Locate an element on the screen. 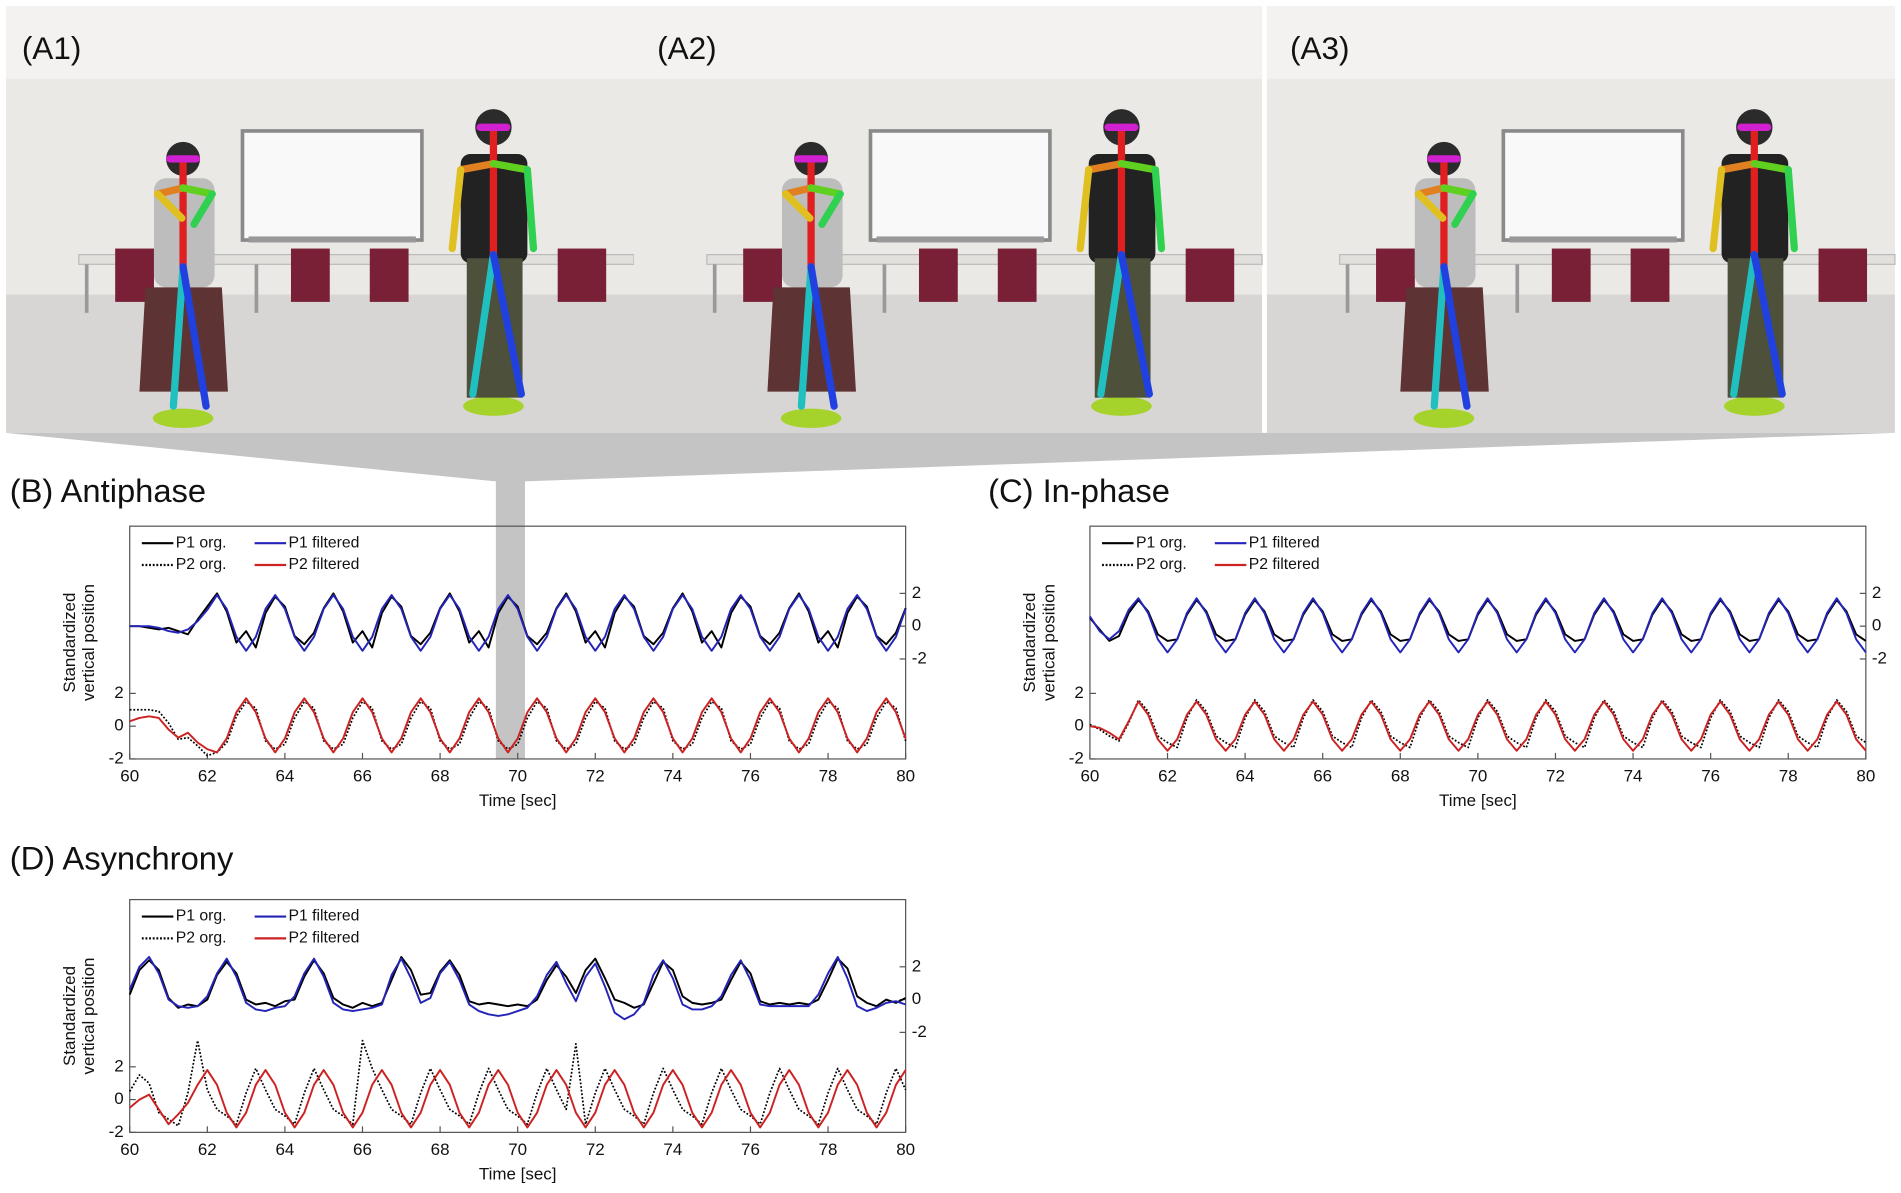 The height and width of the screenshot is (1193, 1901). chart-title: (D) Asynchrony is located at coordinates (122, 857).